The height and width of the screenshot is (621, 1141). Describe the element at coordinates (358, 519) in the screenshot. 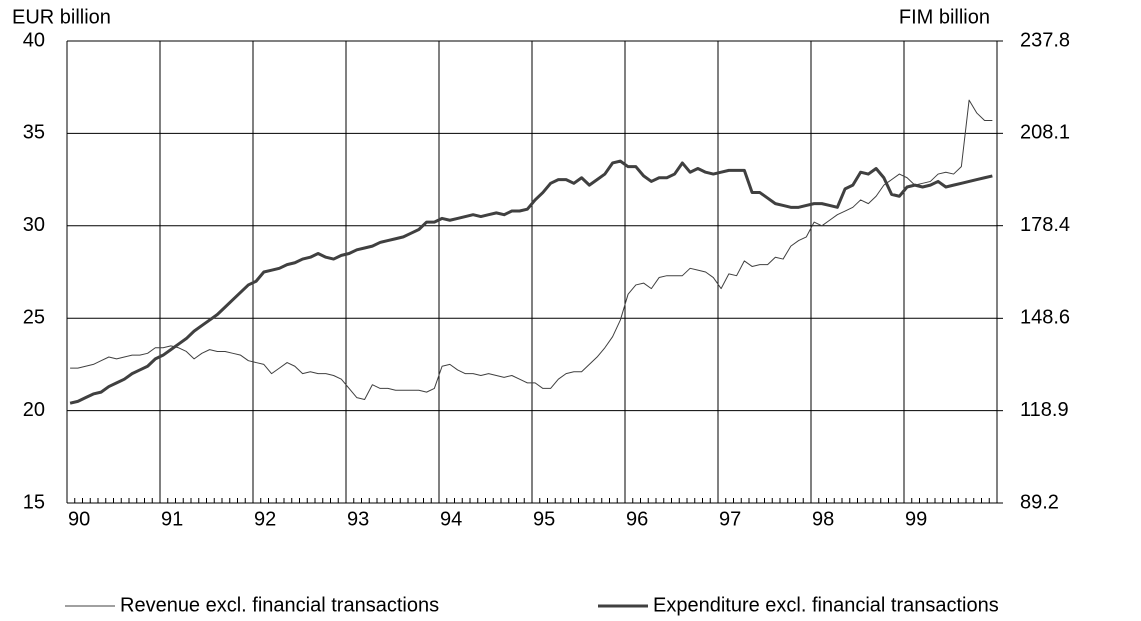

I see `x-tick-label: 93` at that location.